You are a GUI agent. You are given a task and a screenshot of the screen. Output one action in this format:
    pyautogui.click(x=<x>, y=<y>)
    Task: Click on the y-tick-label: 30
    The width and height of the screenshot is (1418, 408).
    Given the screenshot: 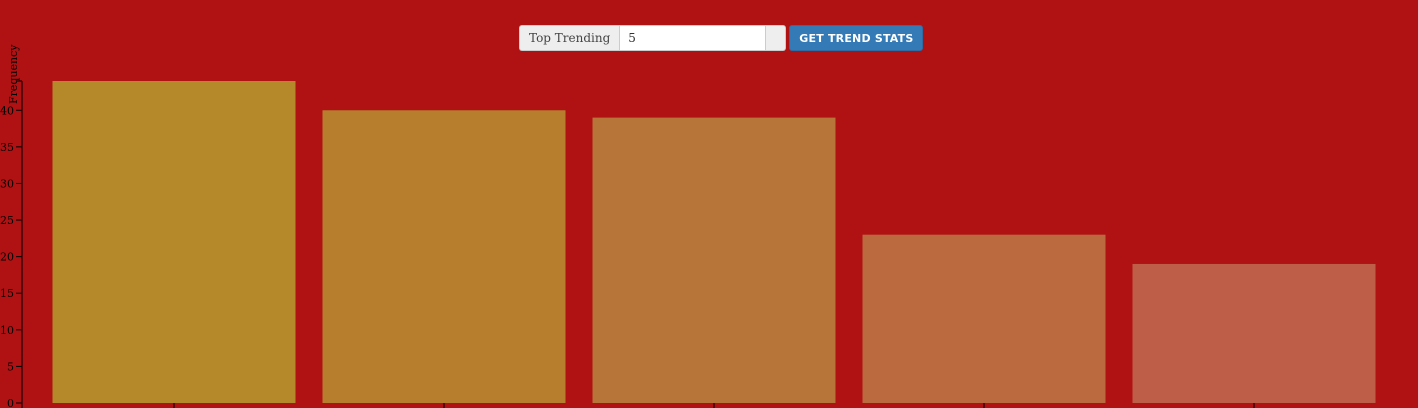 What is the action you would take?
    pyautogui.click(x=7, y=183)
    